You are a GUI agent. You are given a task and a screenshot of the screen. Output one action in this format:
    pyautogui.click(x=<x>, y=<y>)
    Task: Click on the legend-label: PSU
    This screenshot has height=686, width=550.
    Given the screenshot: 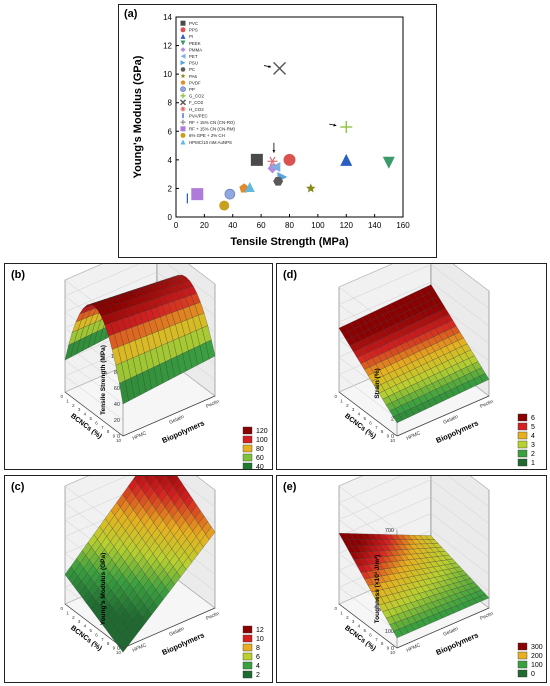 What is the action you would take?
    pyautogui.click(x=193, y=63)
    